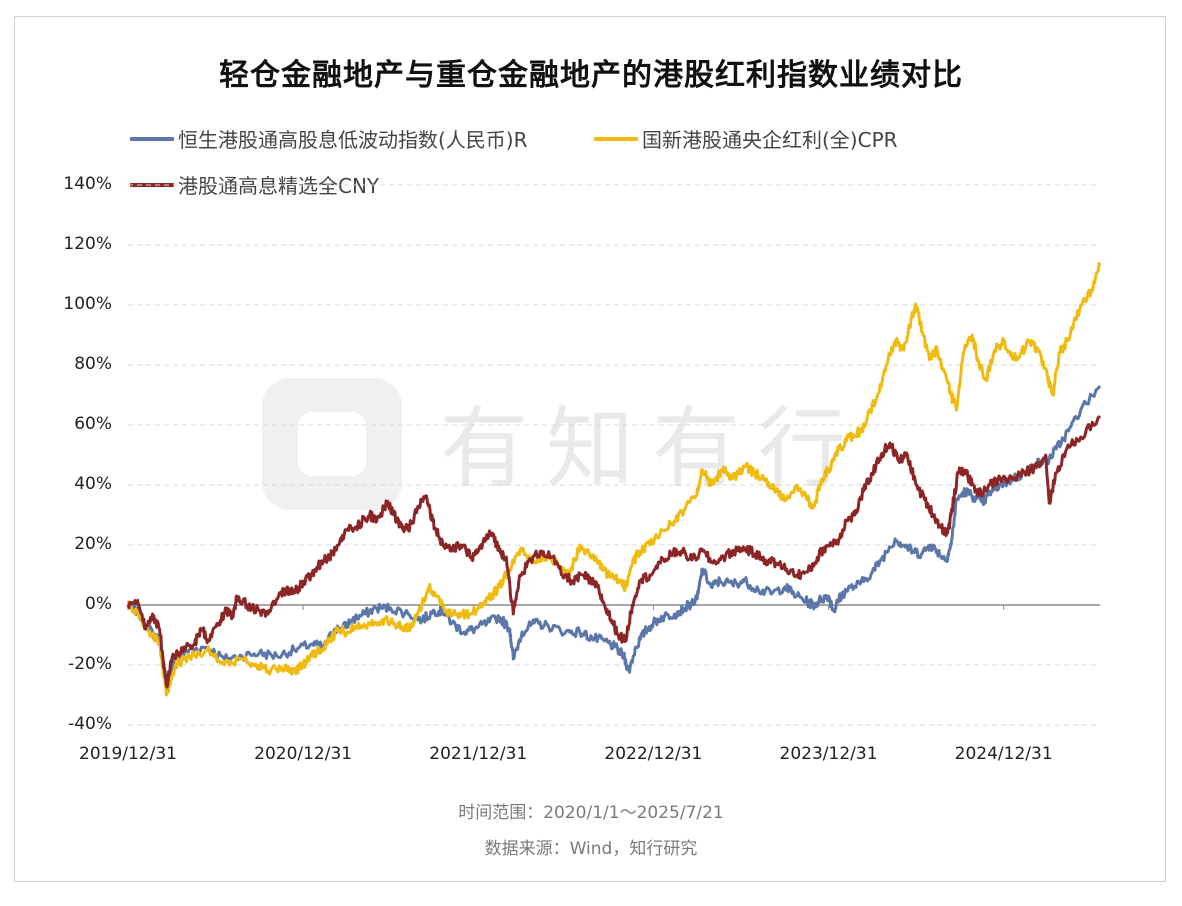  What do you see at coordinates (332, 444) in the screenshot?
I see `watermark-logo` at bounding box center [332, 444].